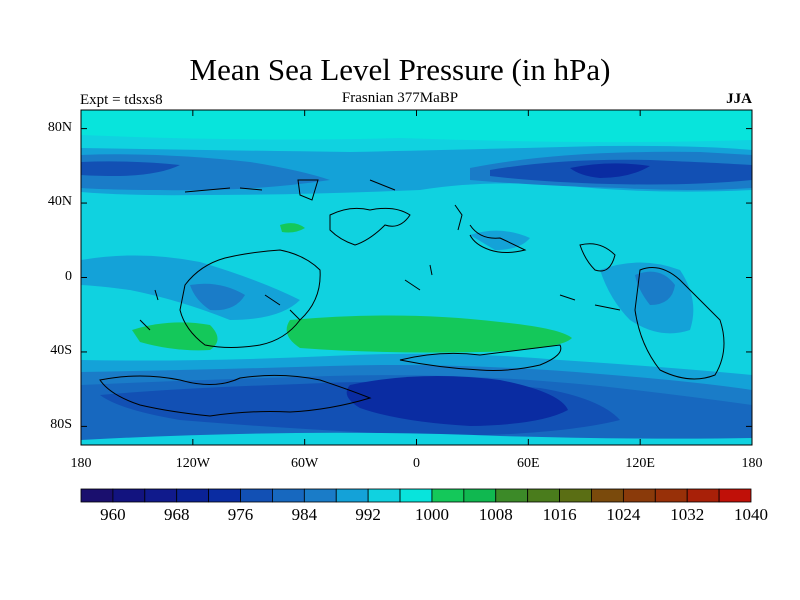 The width and height of the screenshot is (800, 600). Describe the element at coordinates (623, 514) in the screenshot. I see `colorbar-label: 1024` at that location.